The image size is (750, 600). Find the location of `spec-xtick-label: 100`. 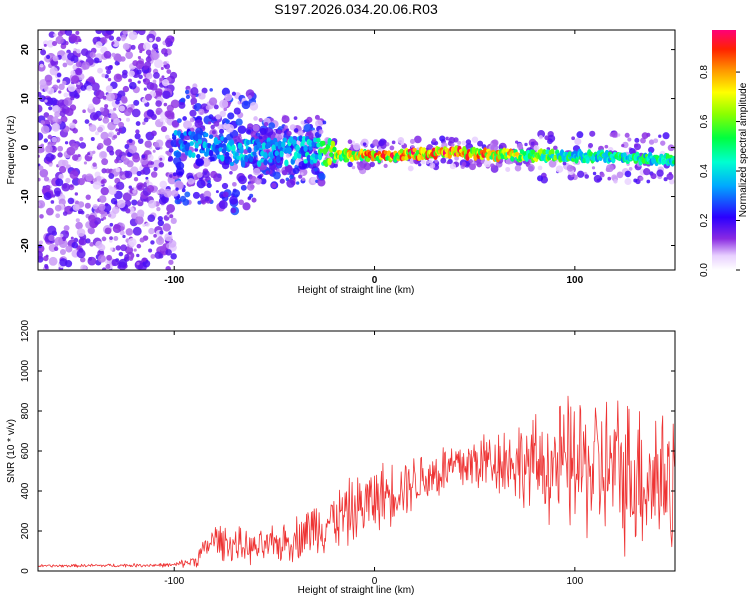

spec-xtick-label: 100 is located at coordinates (574, 280).